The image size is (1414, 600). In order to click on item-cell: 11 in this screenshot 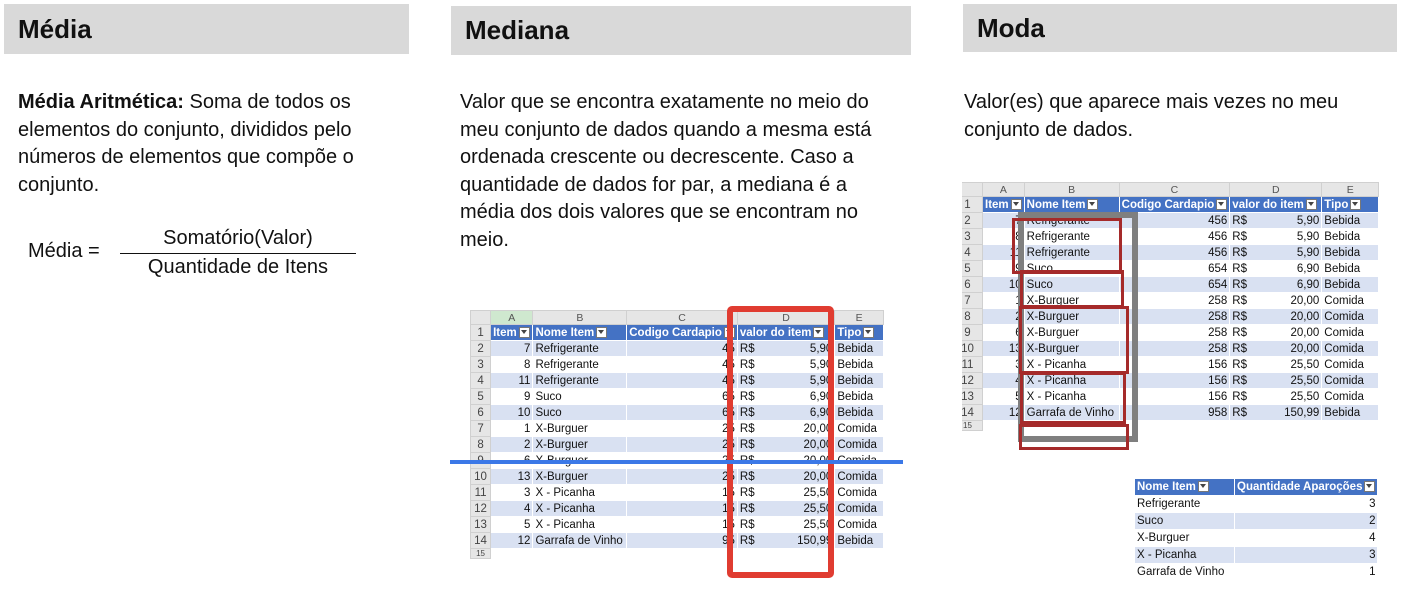, I will do `click(512, 380)`.